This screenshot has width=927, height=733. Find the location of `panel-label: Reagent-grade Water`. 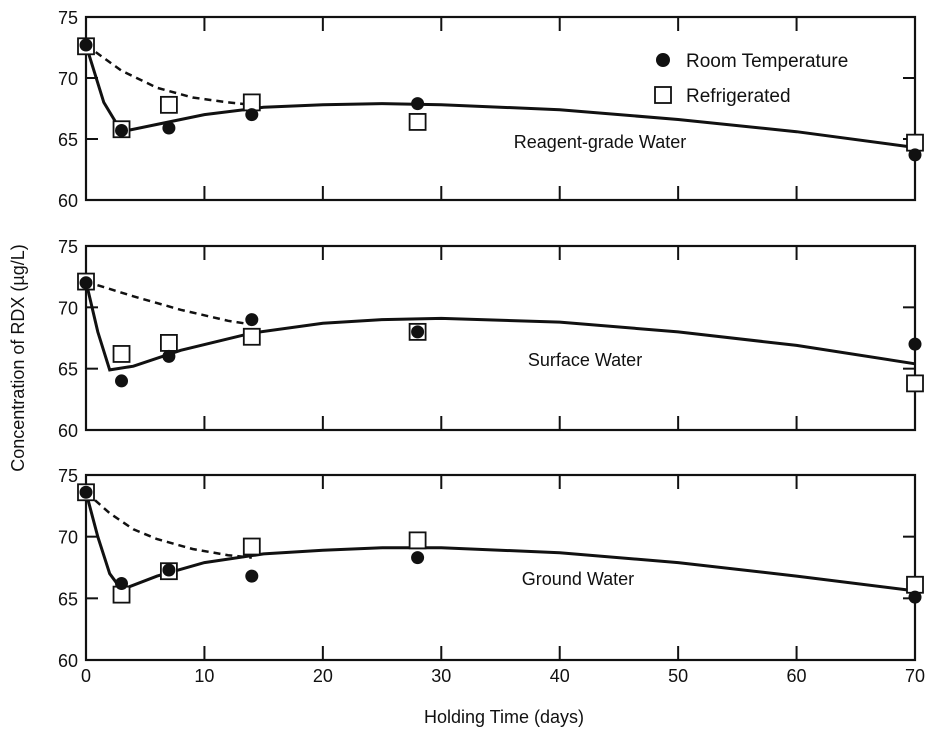

panel-label: Reagent-grade Water is located at coordinates (600, 142).